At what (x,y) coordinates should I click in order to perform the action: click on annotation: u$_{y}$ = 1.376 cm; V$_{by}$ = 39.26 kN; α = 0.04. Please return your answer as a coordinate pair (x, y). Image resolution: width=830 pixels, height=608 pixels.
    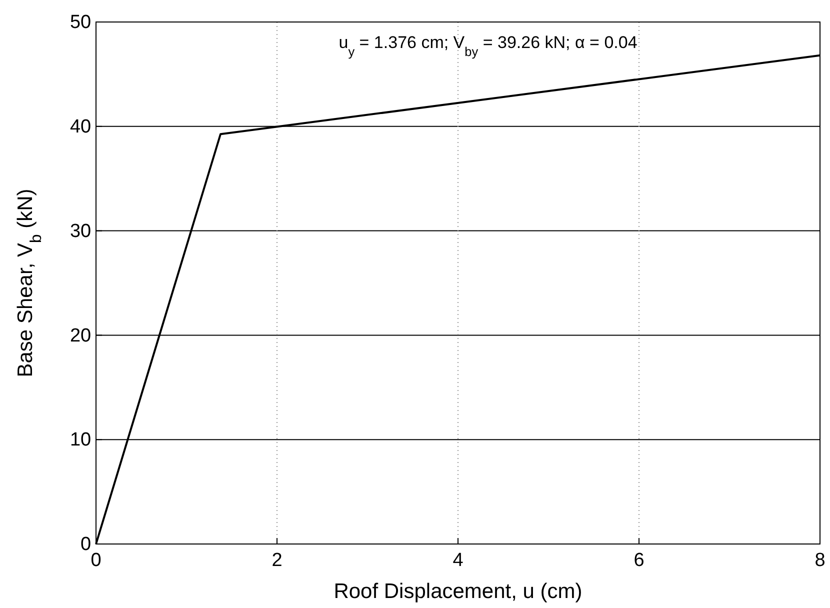
    Looking at the image, I should click on (488, 45).